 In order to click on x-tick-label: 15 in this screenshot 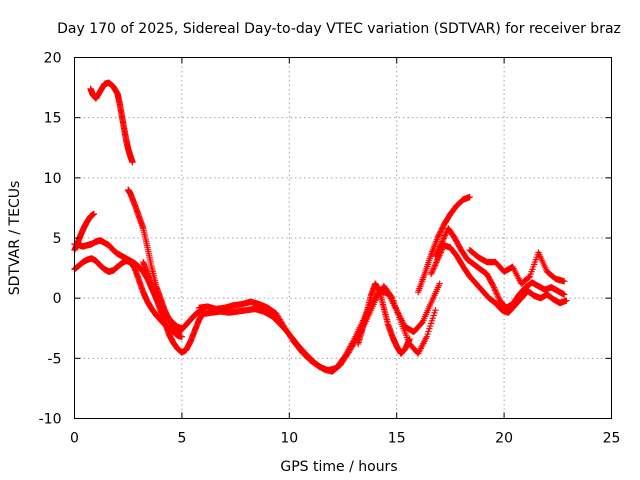, I will do `click(397, 439)`.